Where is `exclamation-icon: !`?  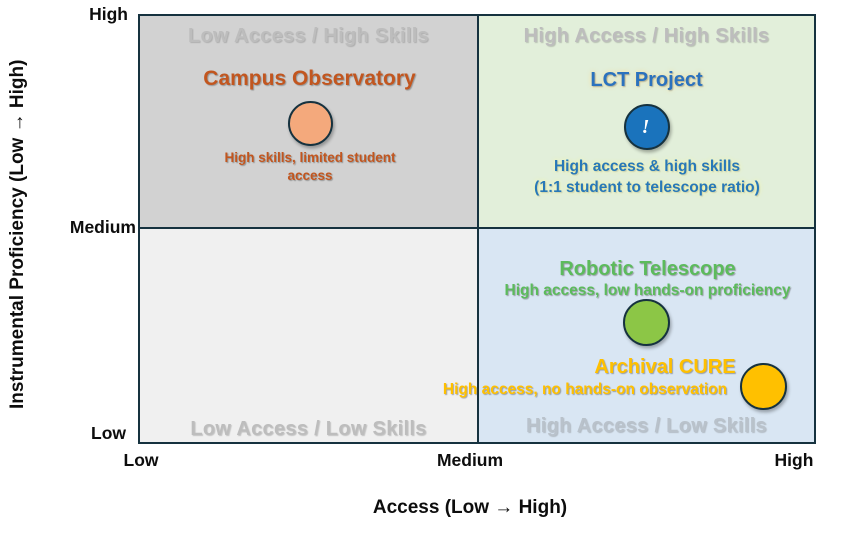
exclamation-icon: ! is located at coordinates (645, 127).